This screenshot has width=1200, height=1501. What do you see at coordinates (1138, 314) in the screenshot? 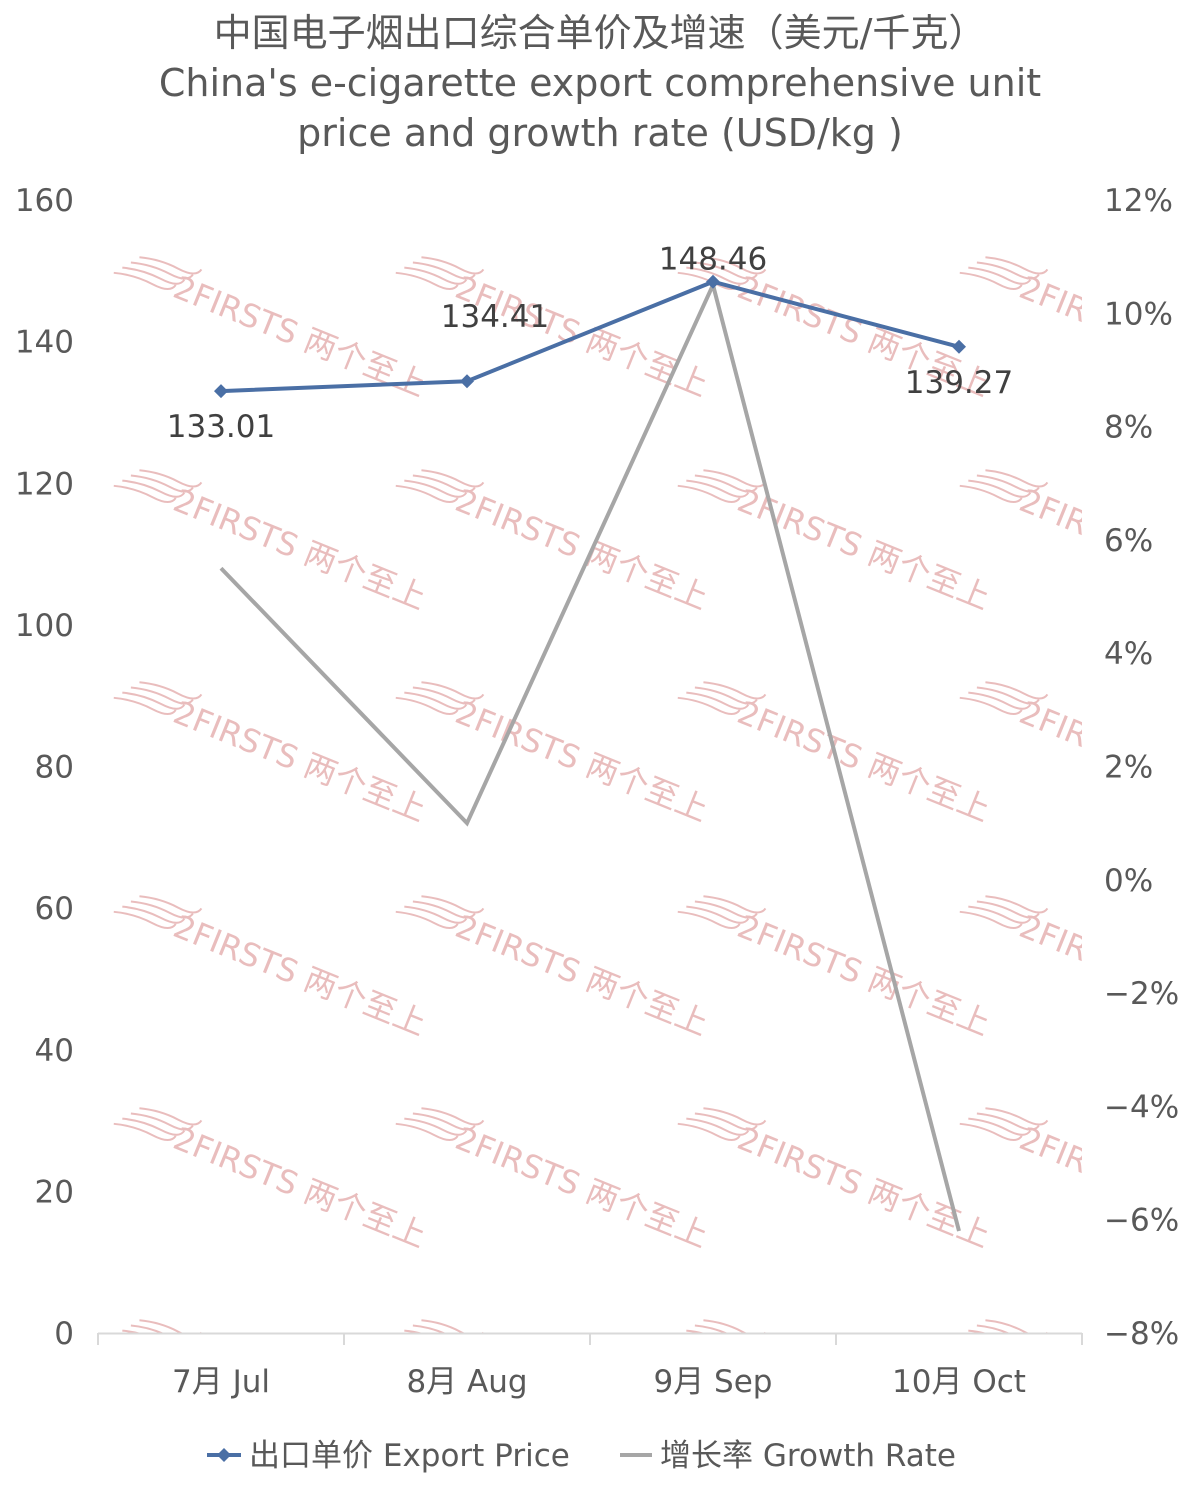
I see `y-right-tick-label: 10%` at bounding box center [1138, 314].